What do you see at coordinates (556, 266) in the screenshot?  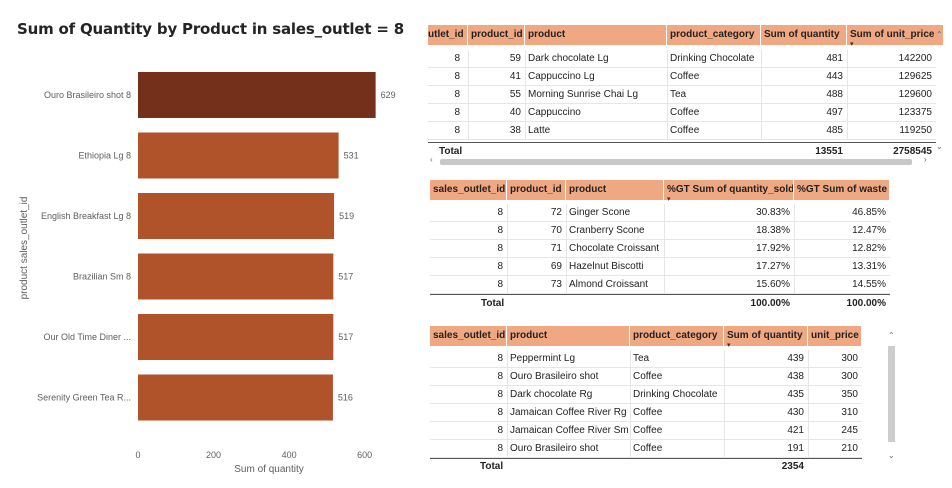 I see `table-cell: 69` at bounding box center [556, 266].